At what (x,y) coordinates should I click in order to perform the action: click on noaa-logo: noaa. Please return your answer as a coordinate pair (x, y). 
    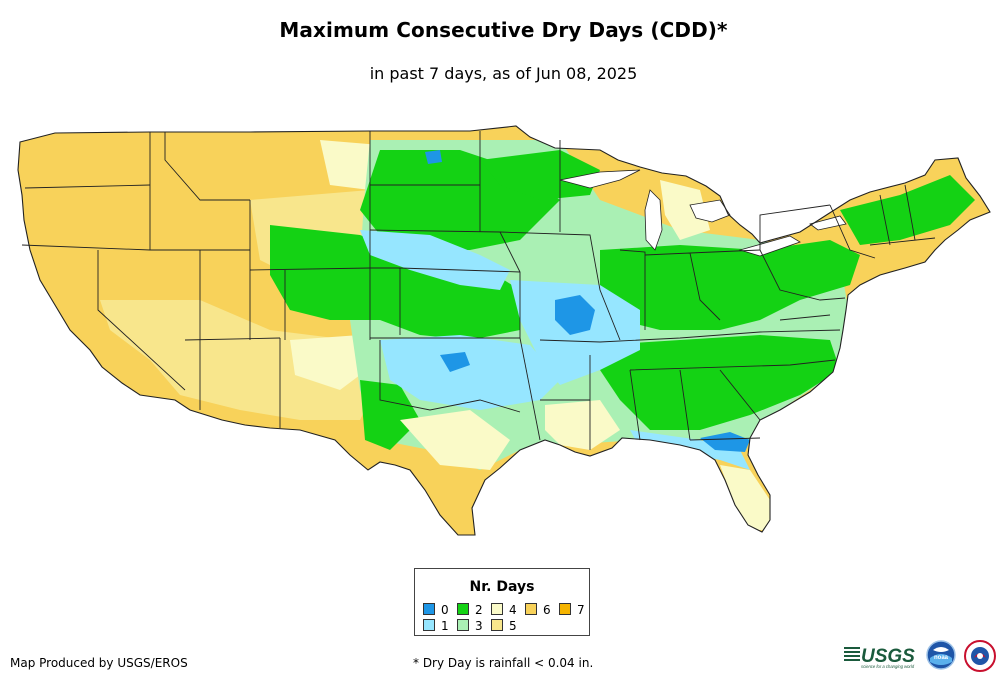
    Looking at the image, I should click on (941, 655).